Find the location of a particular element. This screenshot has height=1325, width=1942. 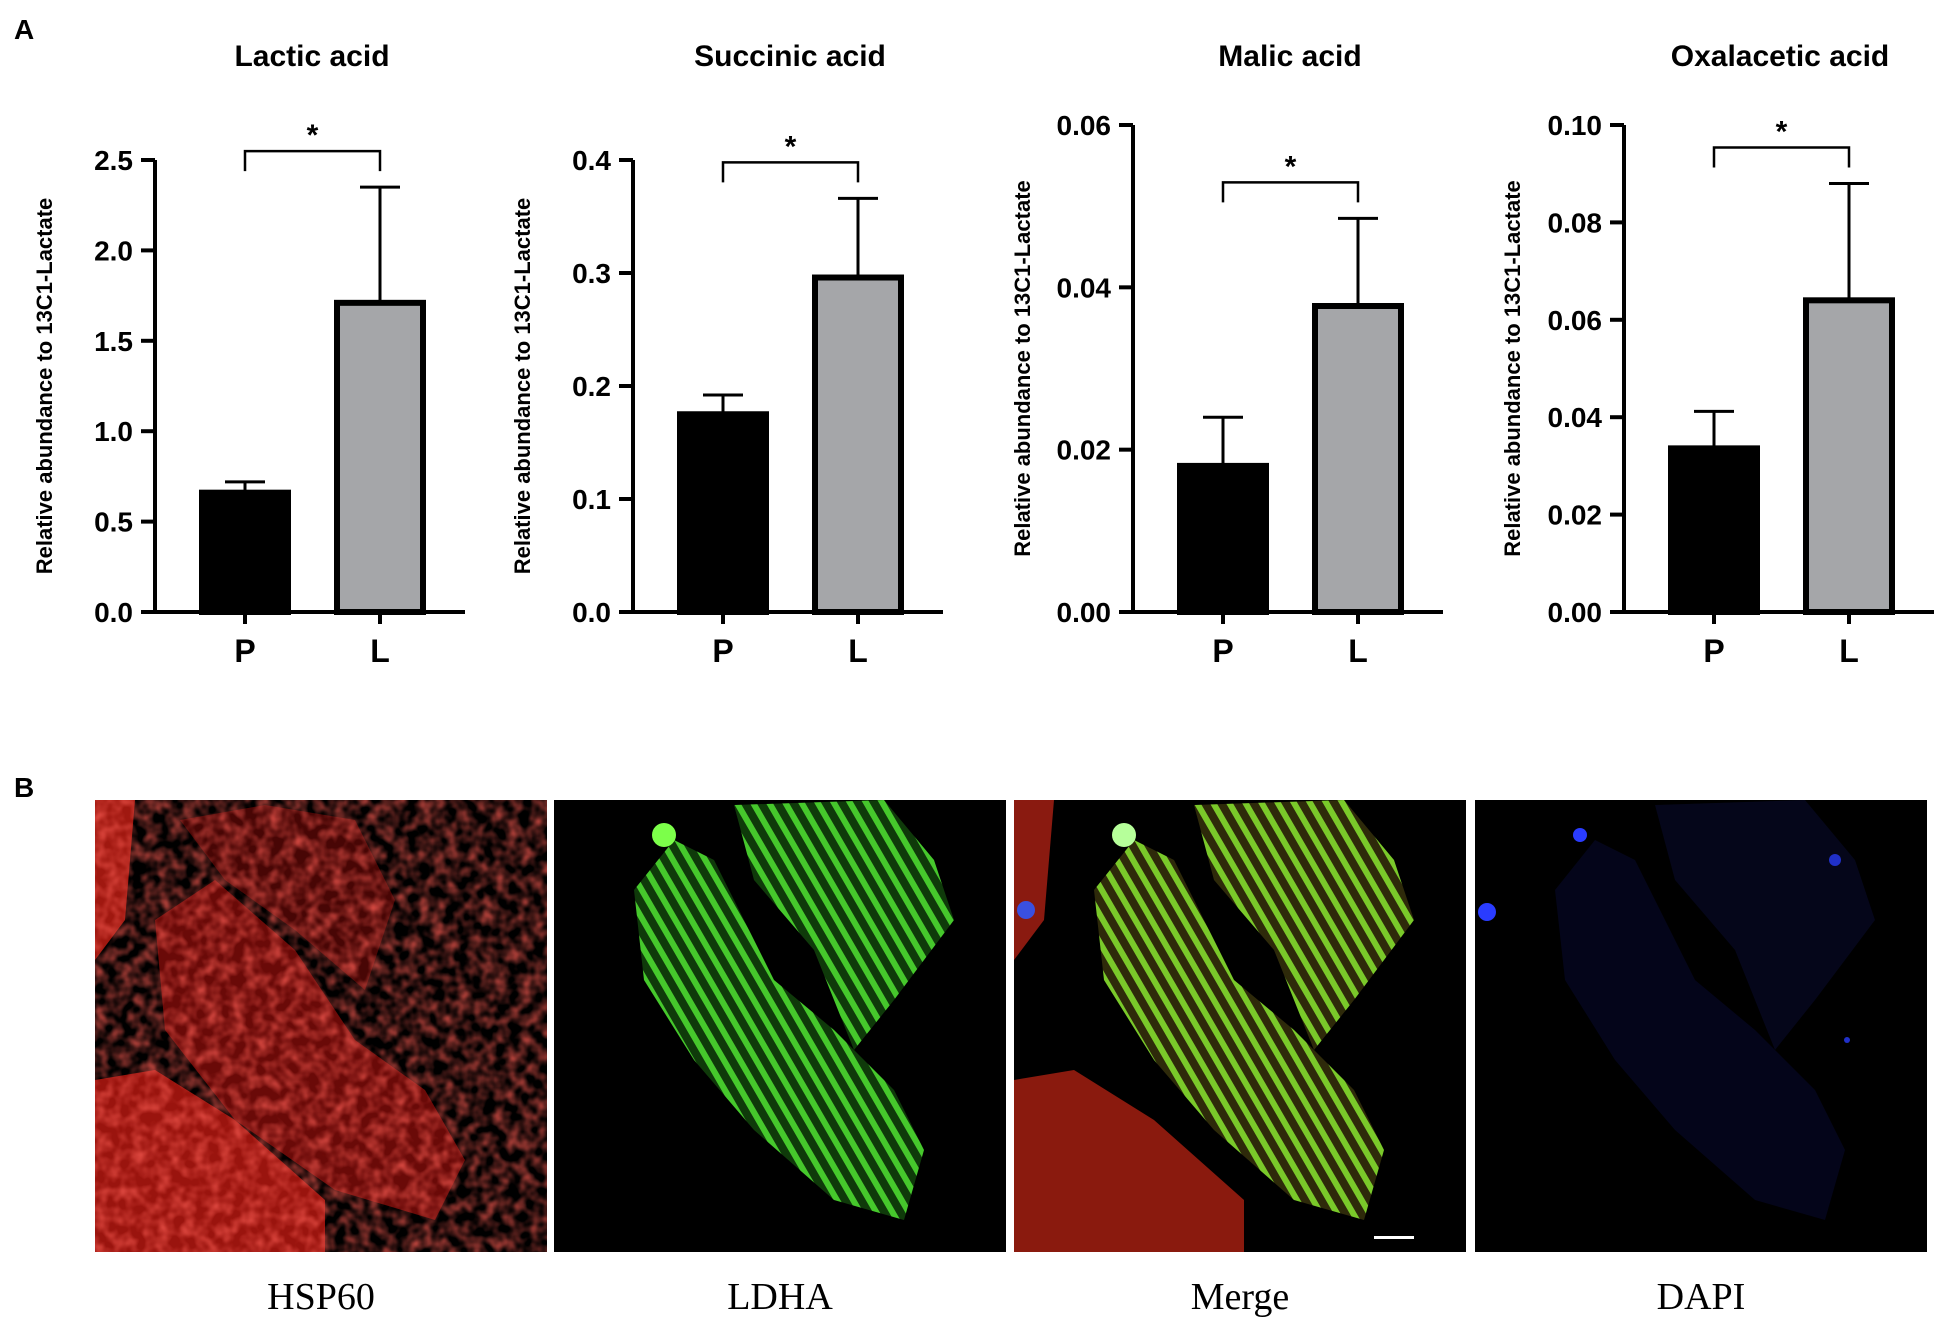

micrograph-ldha is located at coordinates (780, 1026).